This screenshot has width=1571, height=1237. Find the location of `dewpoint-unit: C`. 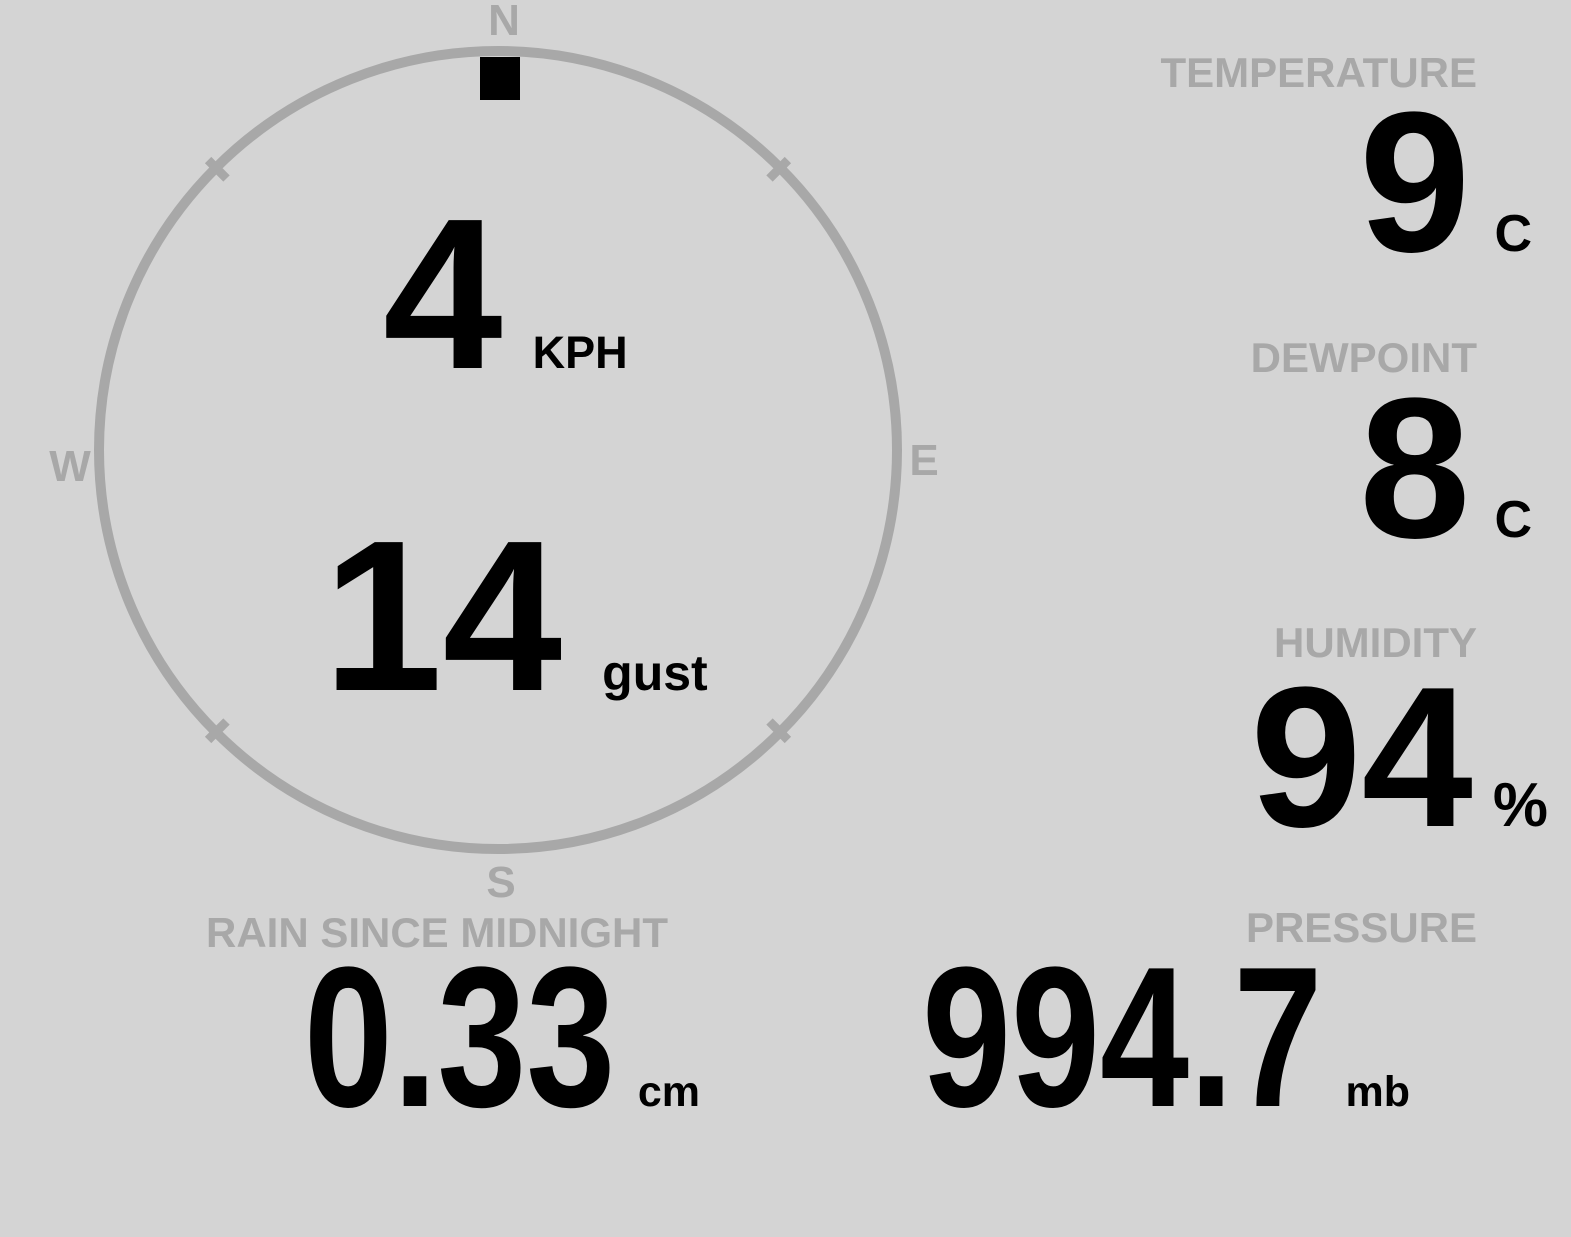

dewpoint-unit: C is located at coordinates (1513, 520).